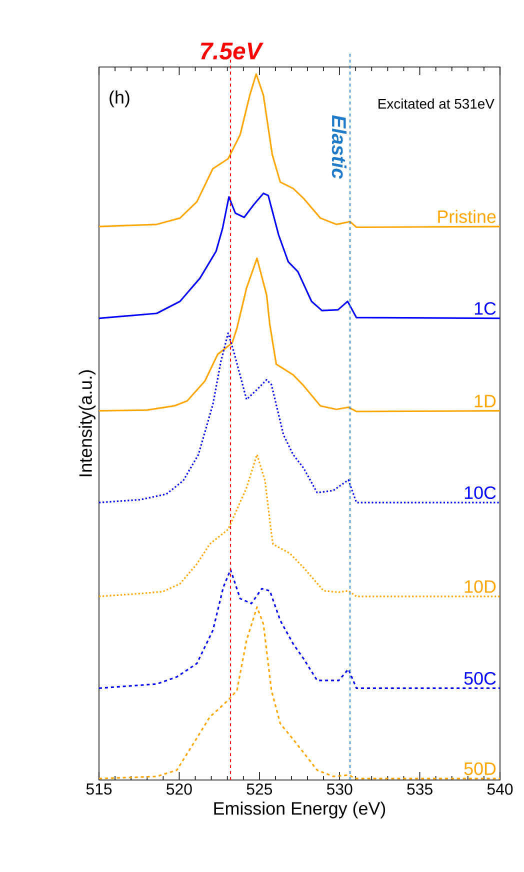  I want to click on x-tick-label: 535, so click(419, 789).